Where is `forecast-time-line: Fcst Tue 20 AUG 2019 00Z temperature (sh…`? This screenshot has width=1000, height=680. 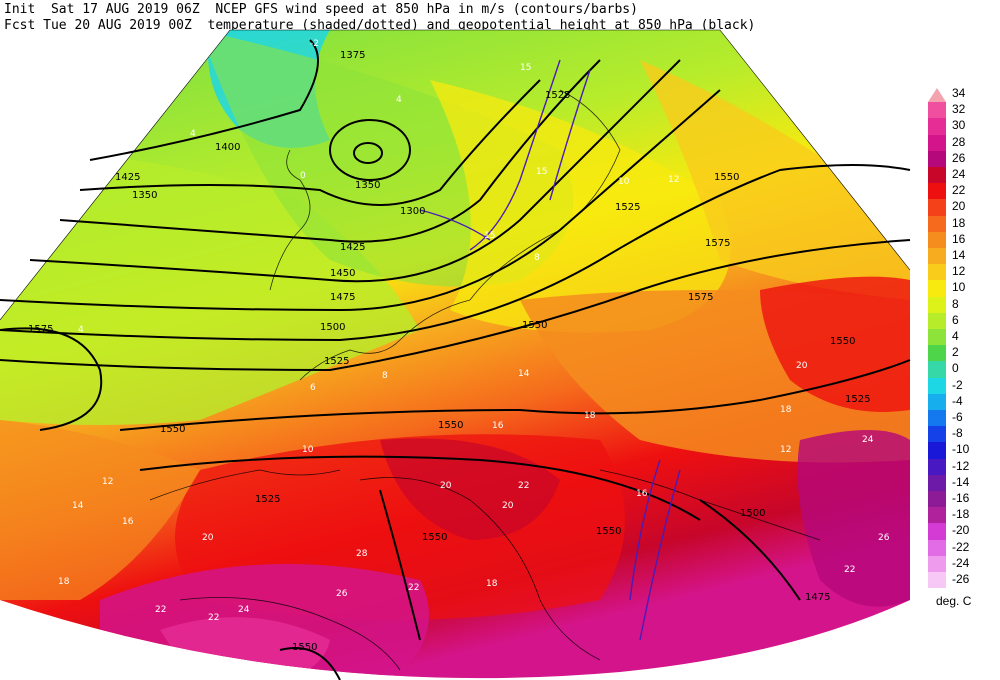 forecast-time-line: Fcst Tue 20 AUG 2019 00Z temperature (sh… is located at coordinates (380, 25).